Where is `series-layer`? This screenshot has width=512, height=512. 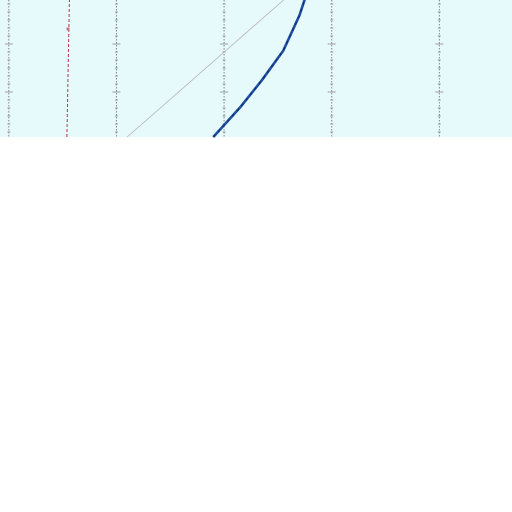 series-layer is located at coordinates (186, 69).